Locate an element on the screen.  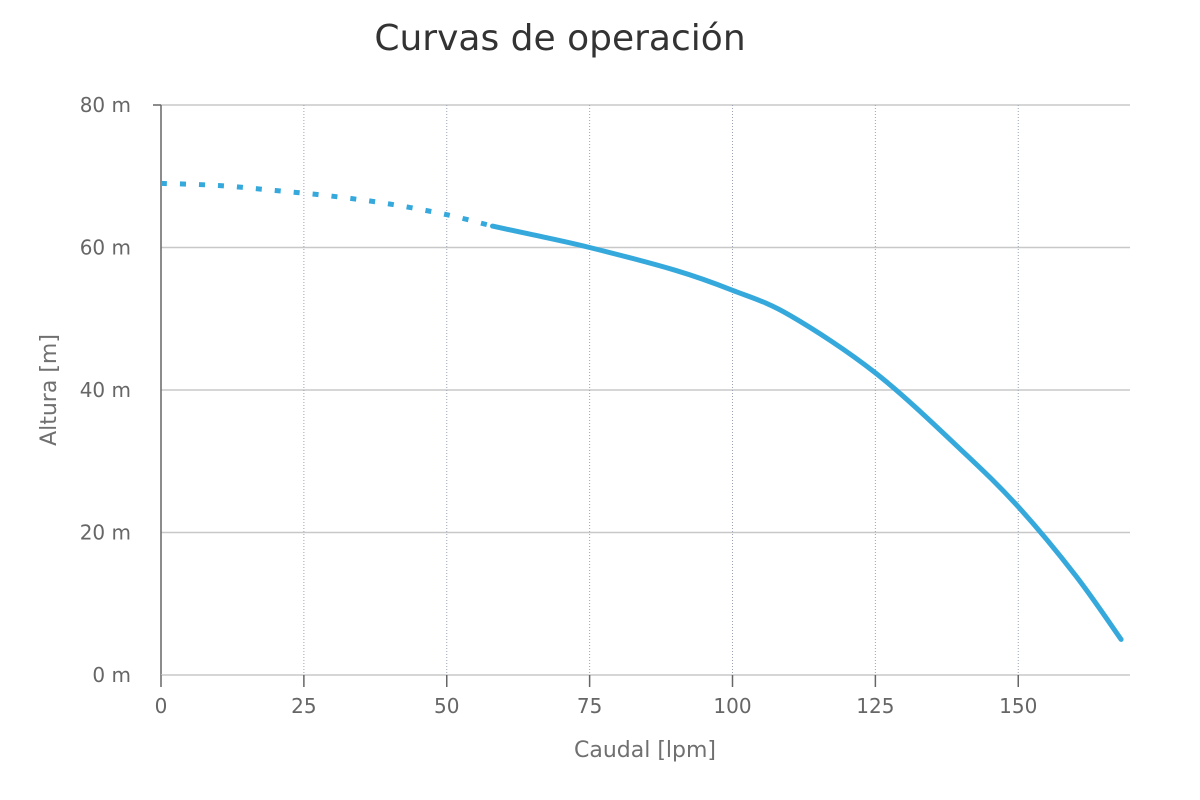
x-tick-label: 75 is located at coordinates (589, 706).